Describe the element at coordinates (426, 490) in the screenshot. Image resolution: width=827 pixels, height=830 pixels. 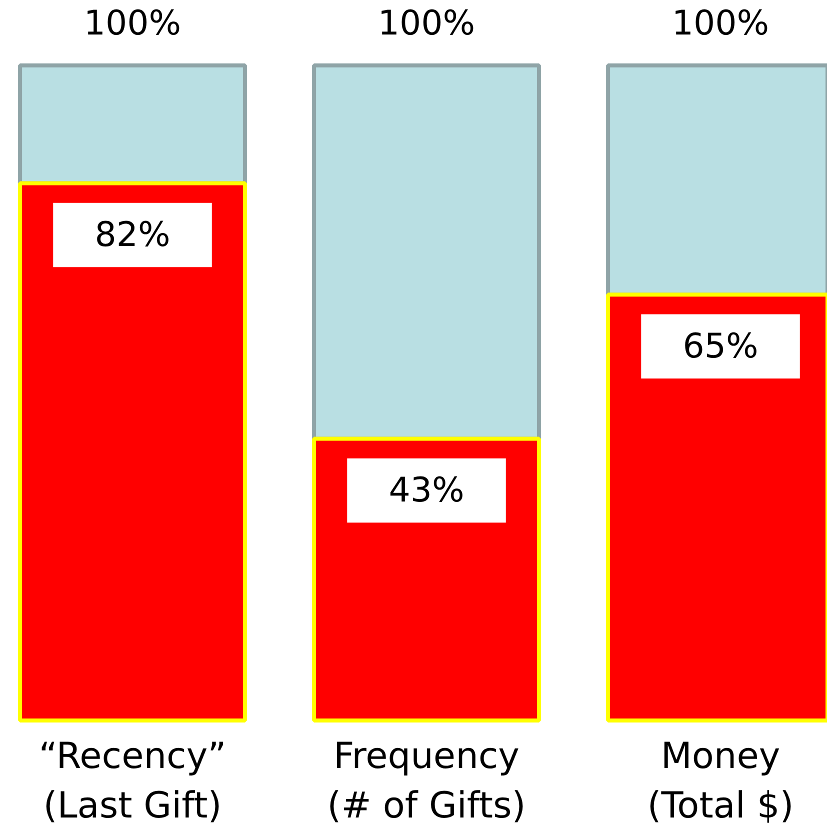
I see `data-label: 43%` at that location.